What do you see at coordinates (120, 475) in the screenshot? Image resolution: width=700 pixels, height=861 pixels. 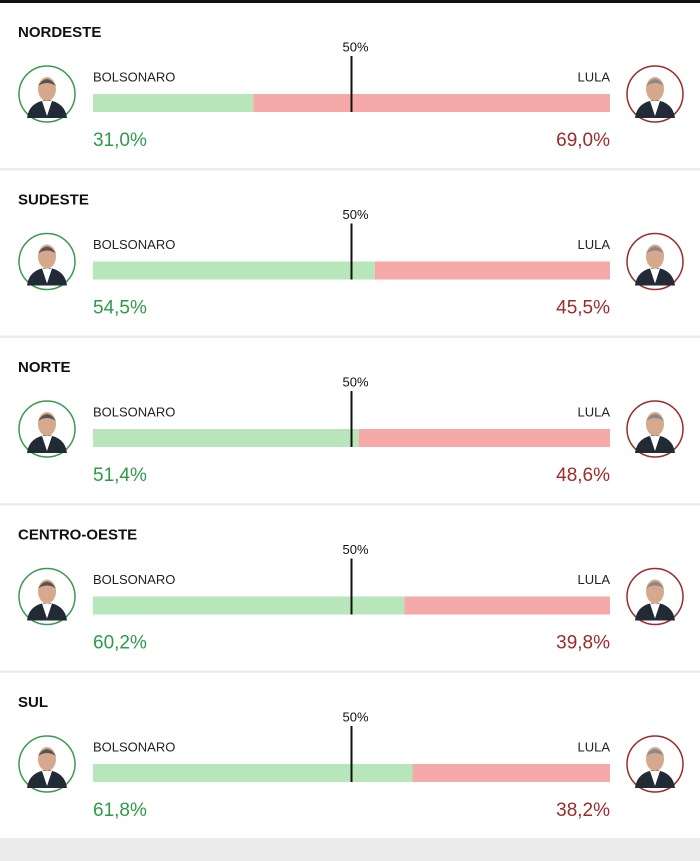 I see `vote-share: 51,4%` at bounding box center [120, 475].